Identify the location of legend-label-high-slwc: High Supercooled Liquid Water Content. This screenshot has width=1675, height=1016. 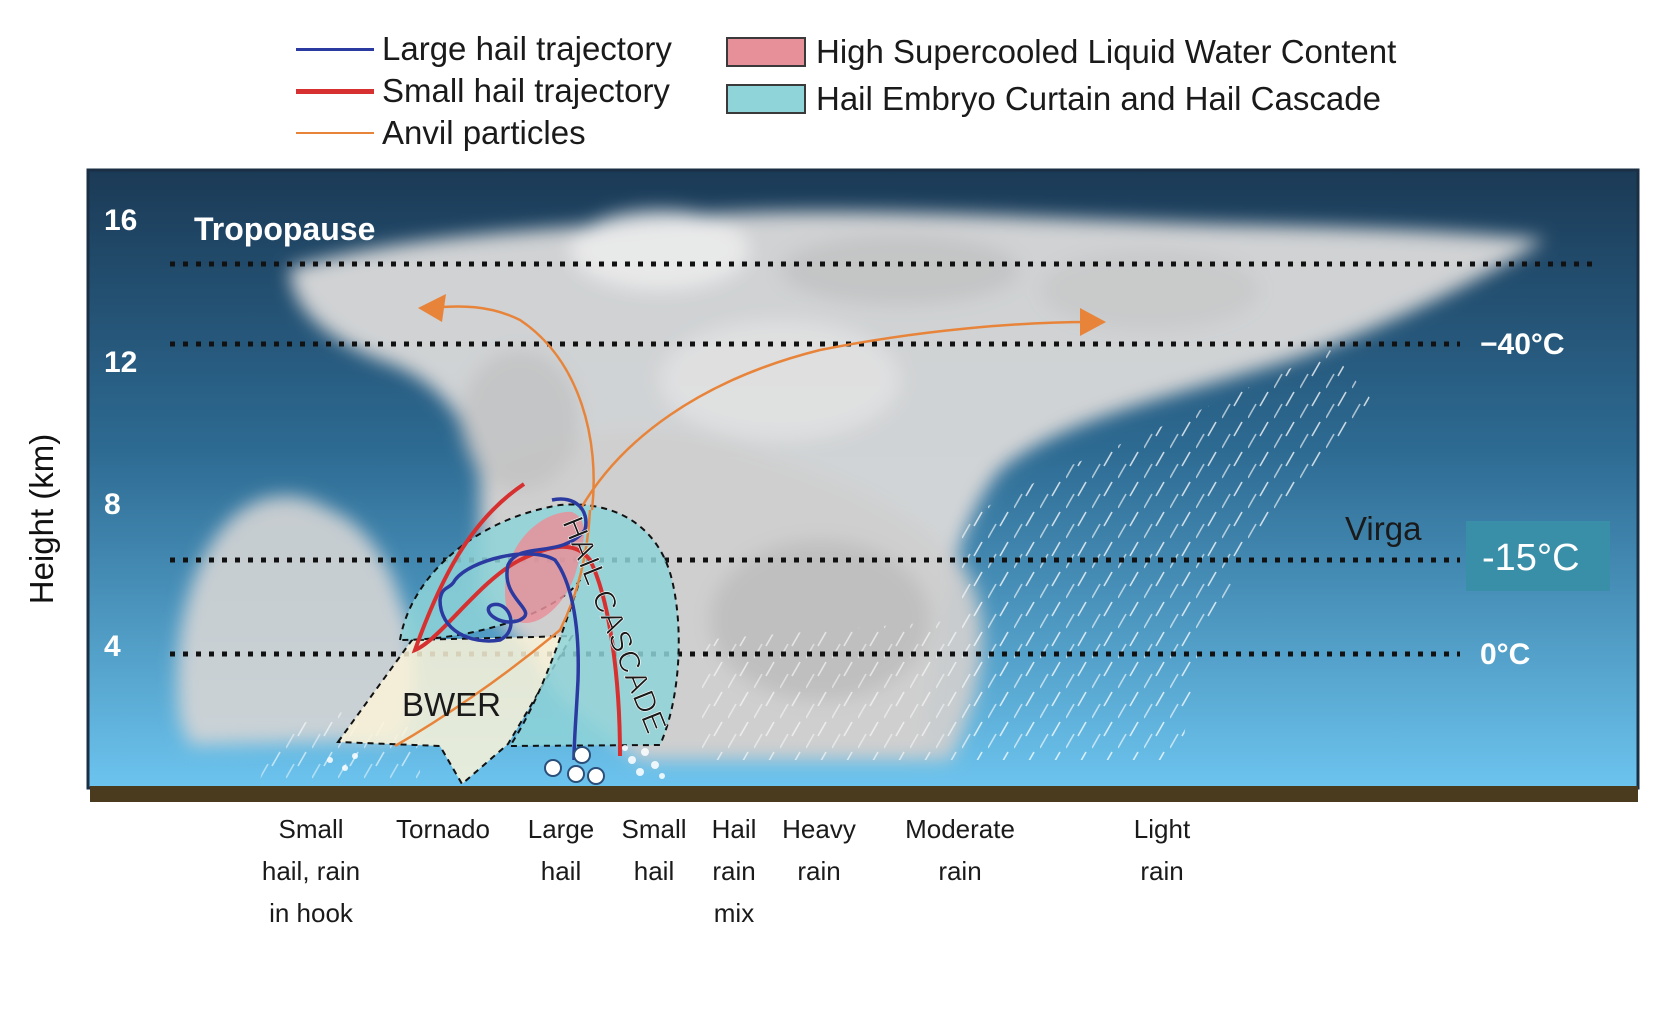
(1106, 51).